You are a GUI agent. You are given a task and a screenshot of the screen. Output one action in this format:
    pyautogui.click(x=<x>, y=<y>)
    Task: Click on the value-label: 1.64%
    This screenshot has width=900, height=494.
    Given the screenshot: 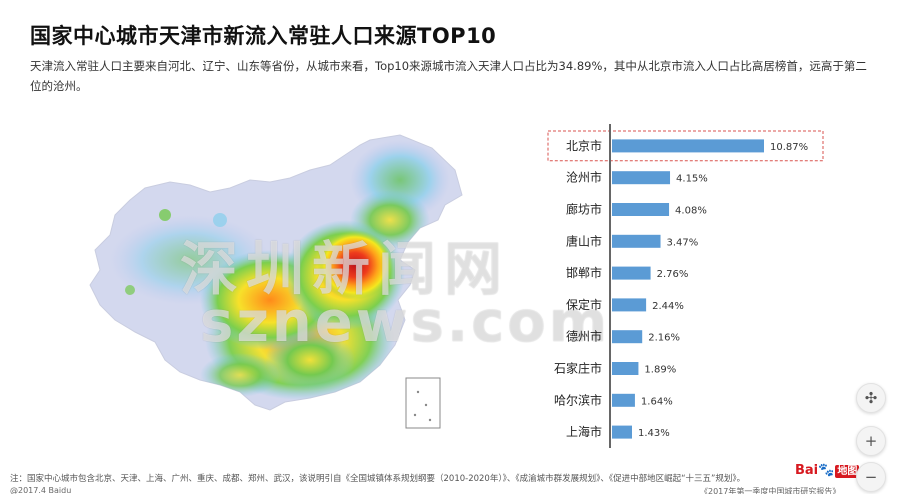 What is the action you would take?
    pyautogui.click(x=657, y=401)
    